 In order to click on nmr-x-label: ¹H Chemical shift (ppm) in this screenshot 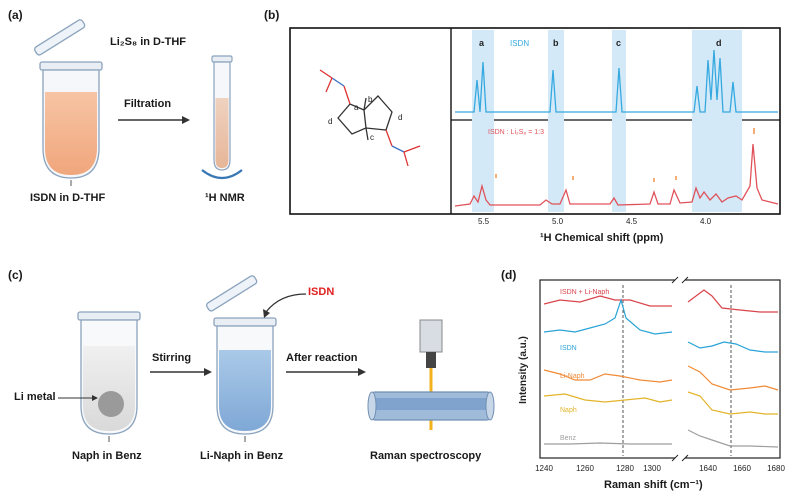, I will do `click(602, 238)`.